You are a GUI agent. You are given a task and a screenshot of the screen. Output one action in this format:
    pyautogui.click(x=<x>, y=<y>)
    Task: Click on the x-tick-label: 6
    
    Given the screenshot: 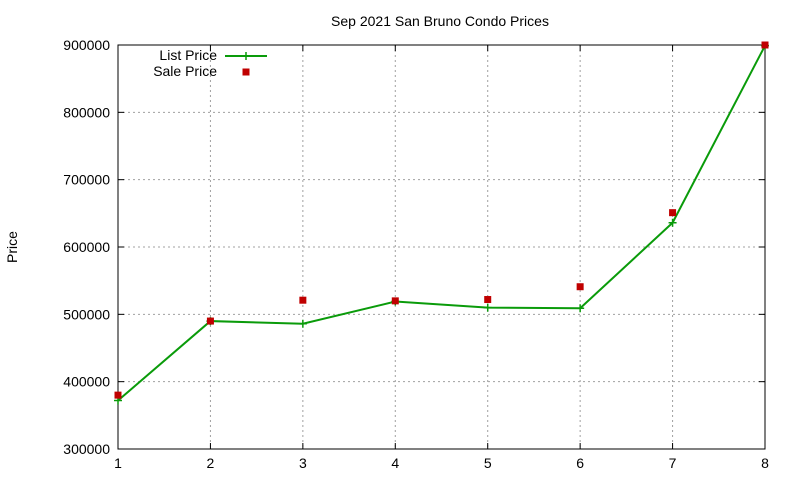 What is the action you would take?
    pyautogui.click(x=580, y=463)
    